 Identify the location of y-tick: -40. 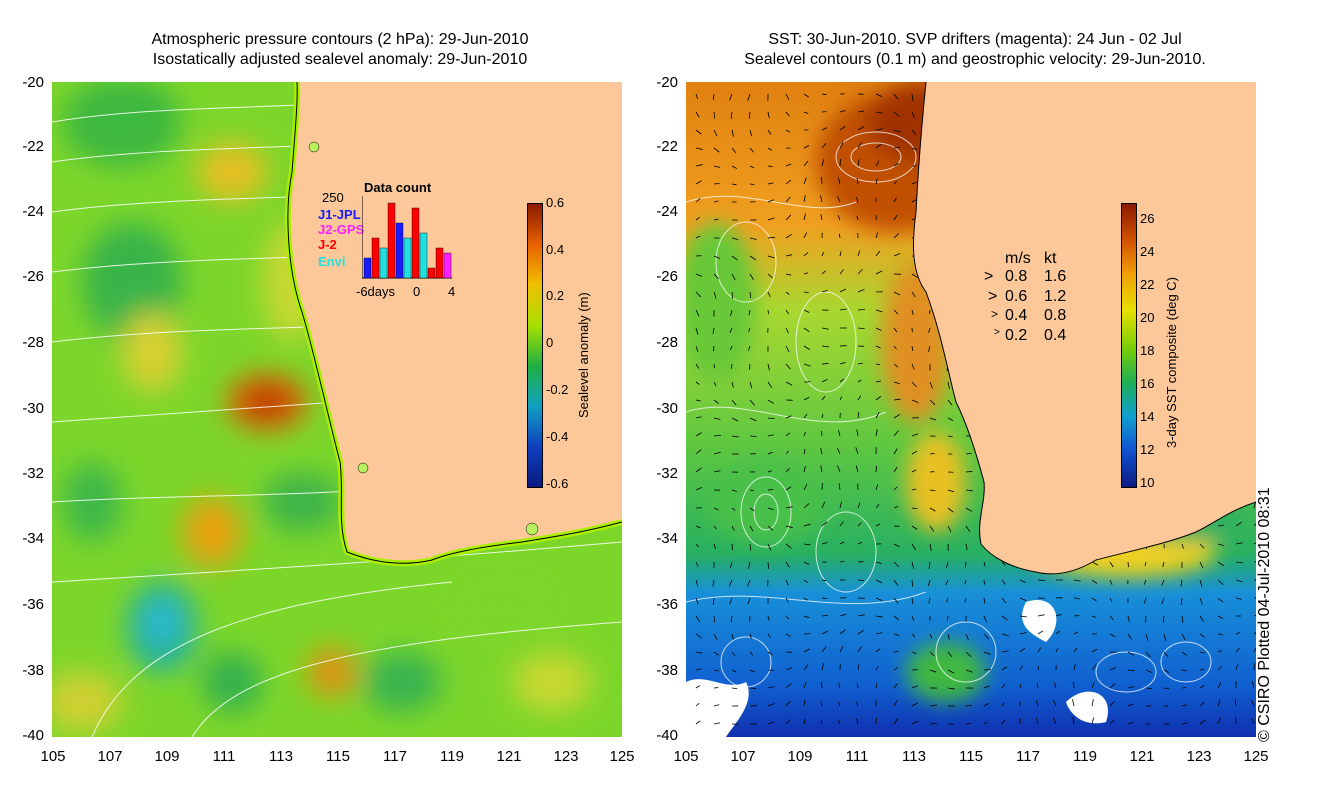
(667, 735).